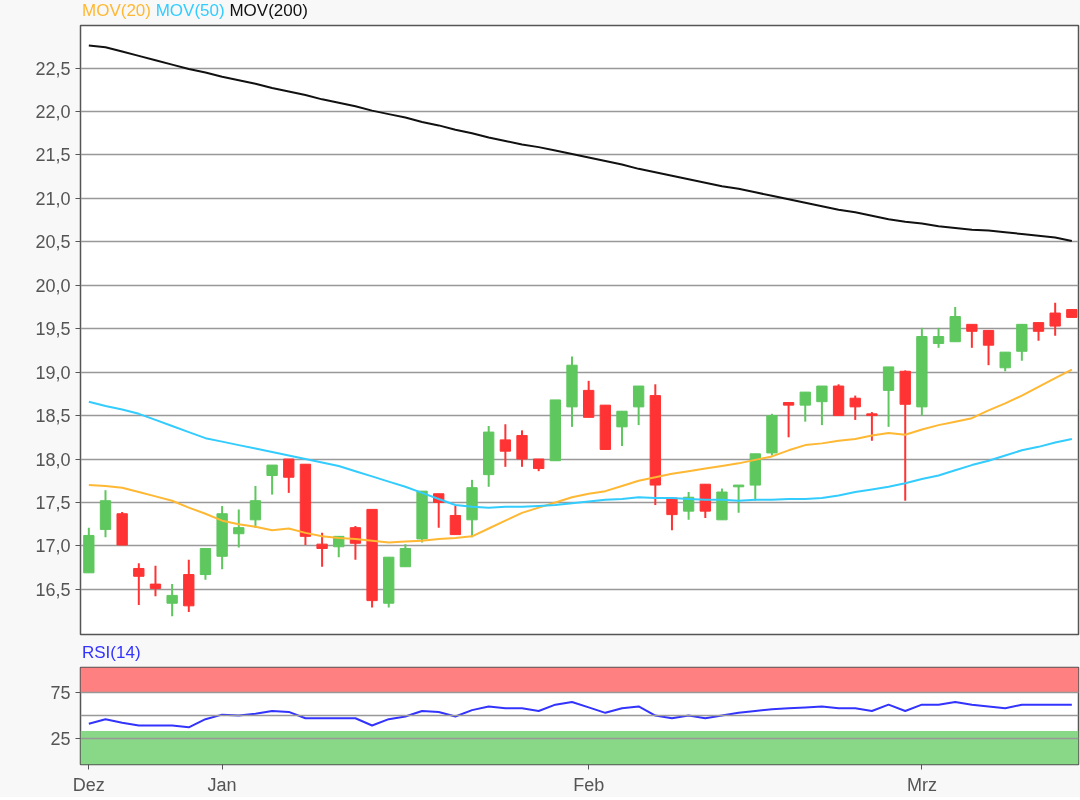 The height and width of the screenshot is (800, 1080). What do you see at coordinates (53, 285) in the screenshot?
I see `y-tick-label: 20,0` at bounding box center [53, 285].